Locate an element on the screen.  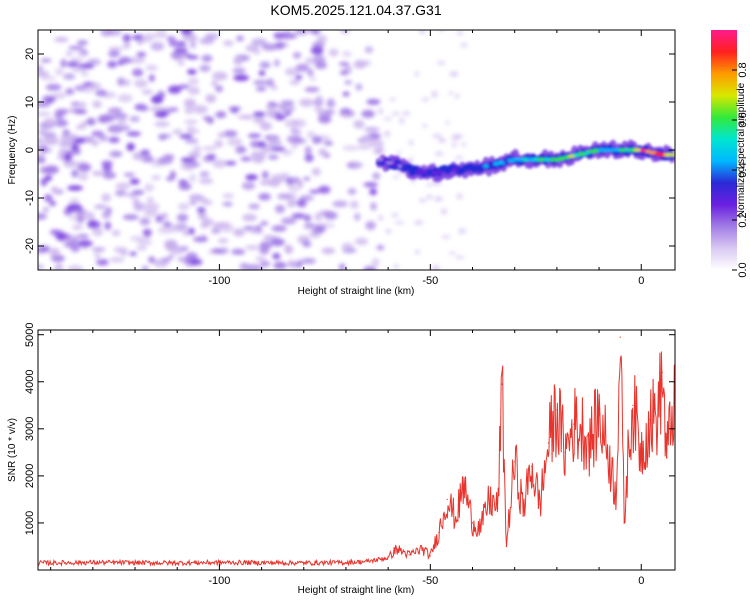
y-tick-label: 3000 is located at coordinates (30, 429).